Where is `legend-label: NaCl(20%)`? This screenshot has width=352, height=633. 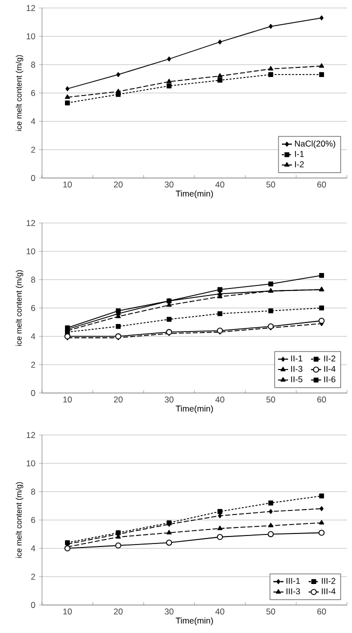
legend-label: NaCl(20%) is located at coordinates (315, 144).